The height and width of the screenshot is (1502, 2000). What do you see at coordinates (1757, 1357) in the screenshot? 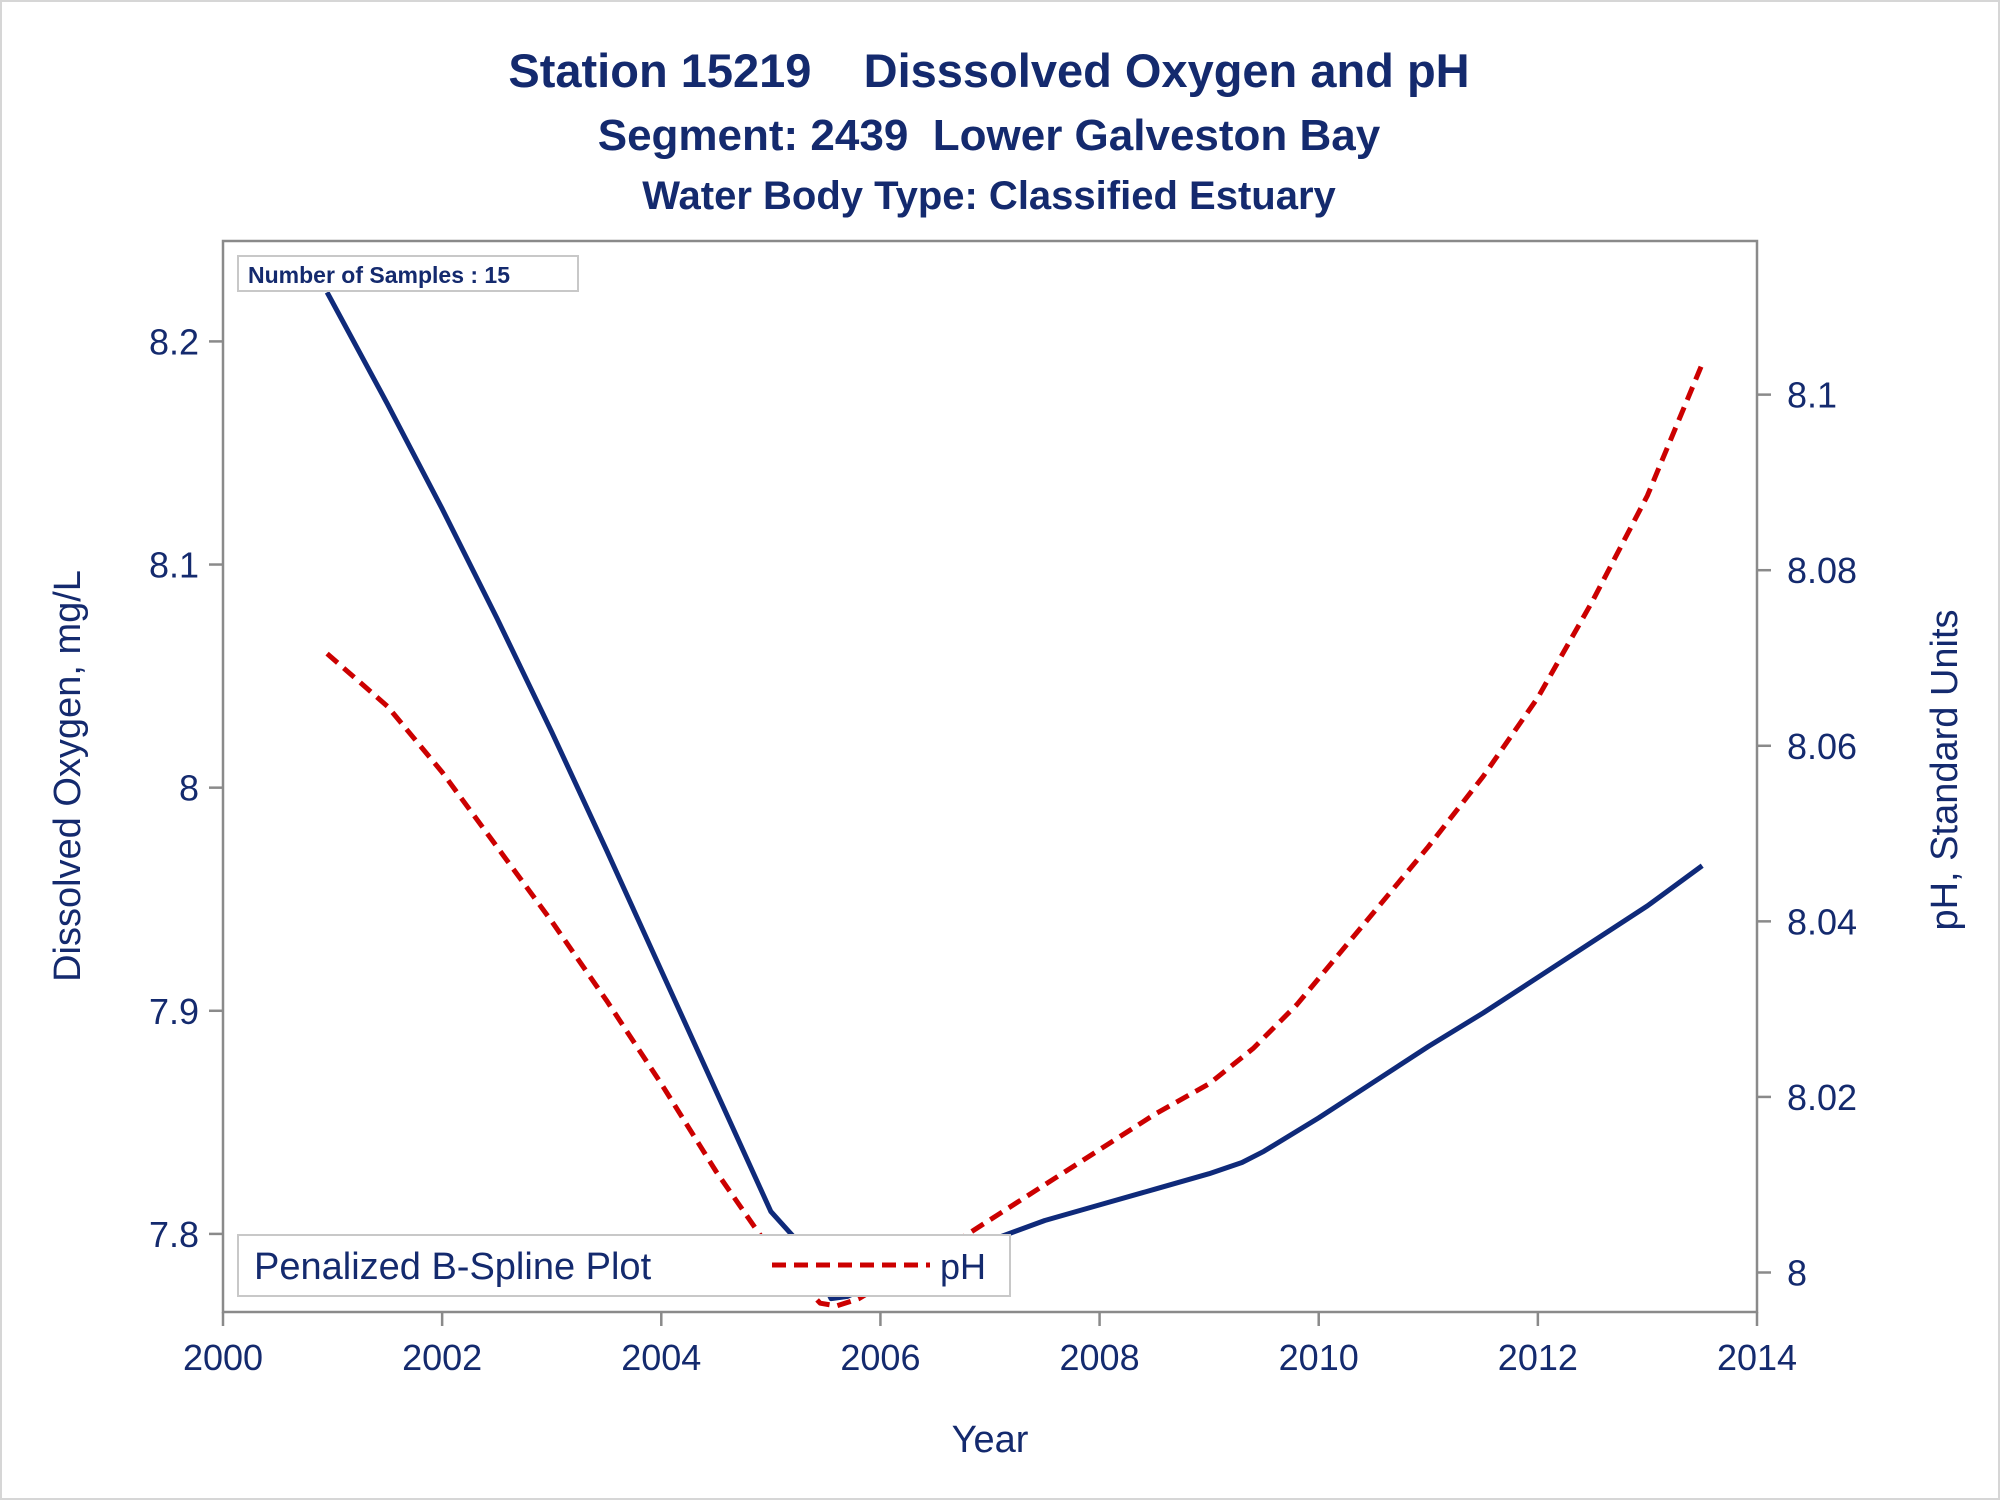
I see `x-tick-label: 2014` at bounding box center [1757, 1357].